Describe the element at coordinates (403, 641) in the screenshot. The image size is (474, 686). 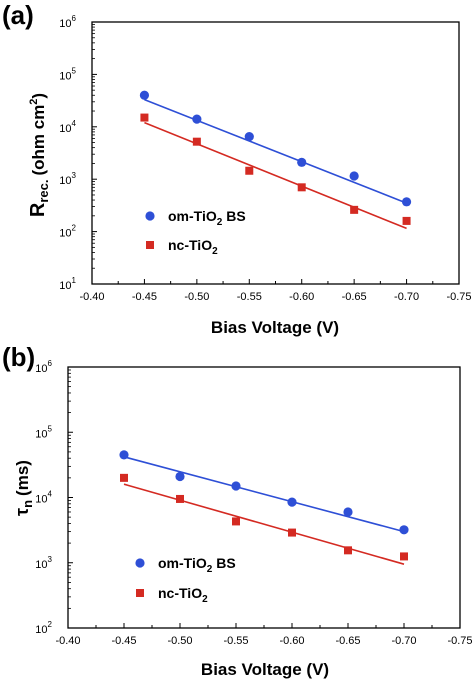
I see `panel-b-x-tick-label: -0.70` at that location.